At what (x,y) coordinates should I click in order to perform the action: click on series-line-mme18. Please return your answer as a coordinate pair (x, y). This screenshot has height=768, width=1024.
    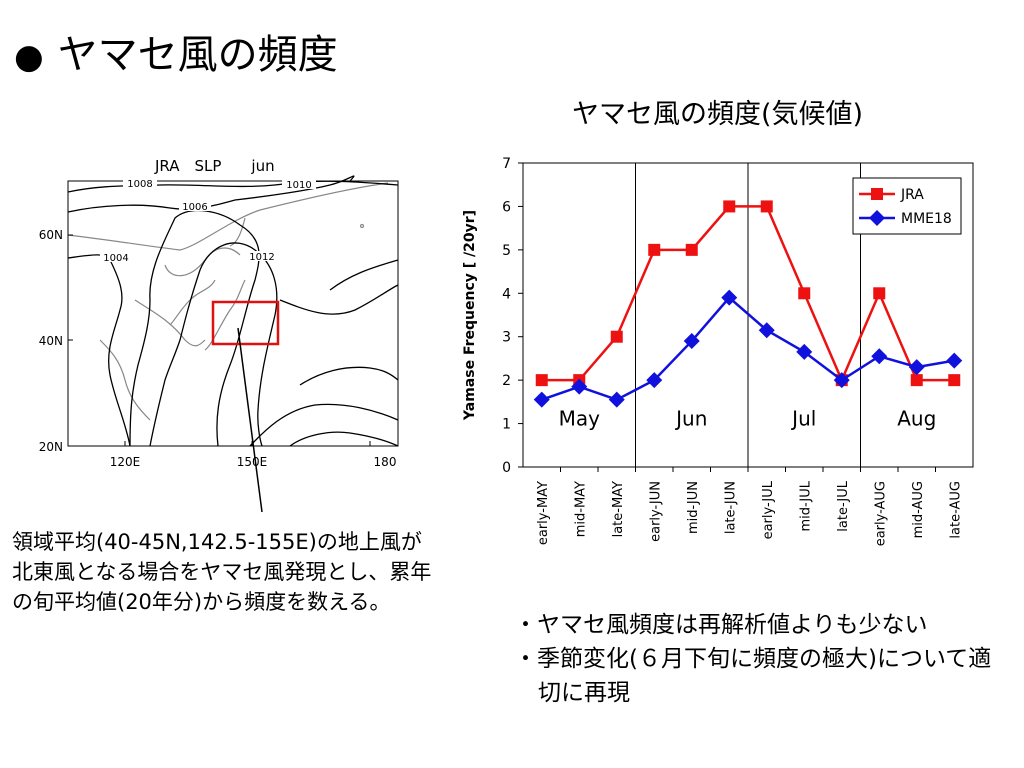
    Looking at the image, I should click on (748, 348).